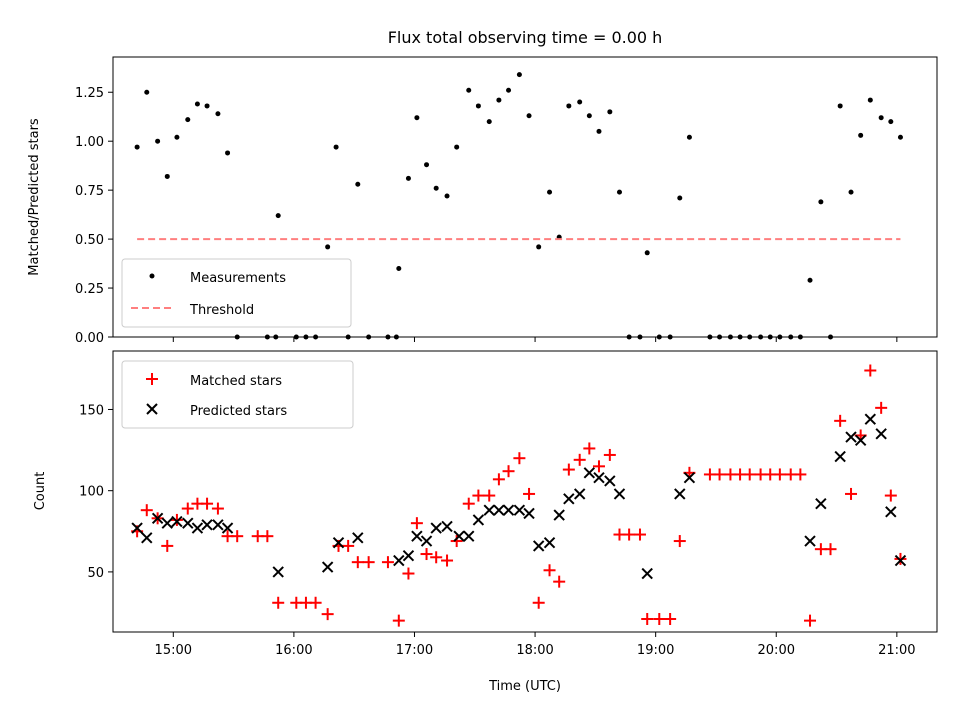  I want to click on legend-threshold-label: Threshold, so click(221, 310).